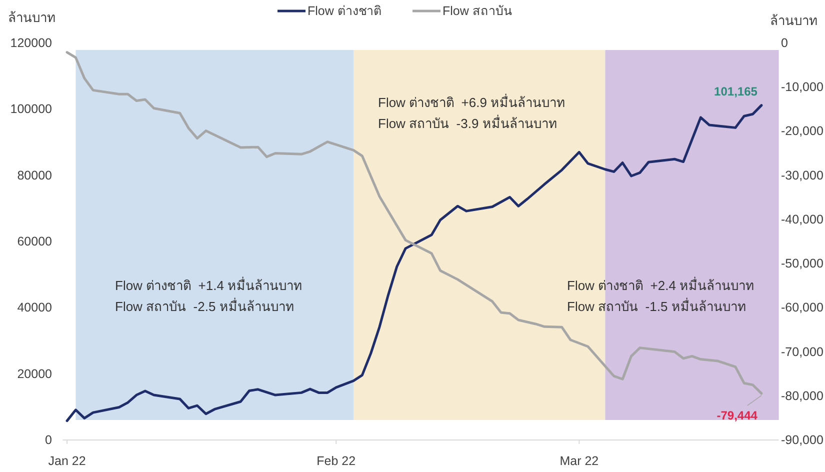  I want to click on band-label: Flow ต่างชาติ +1.4 หมื่นล้านบาท Flow สถาบัน -2.5 หมื่นล้านบาท, so click(209, 295).